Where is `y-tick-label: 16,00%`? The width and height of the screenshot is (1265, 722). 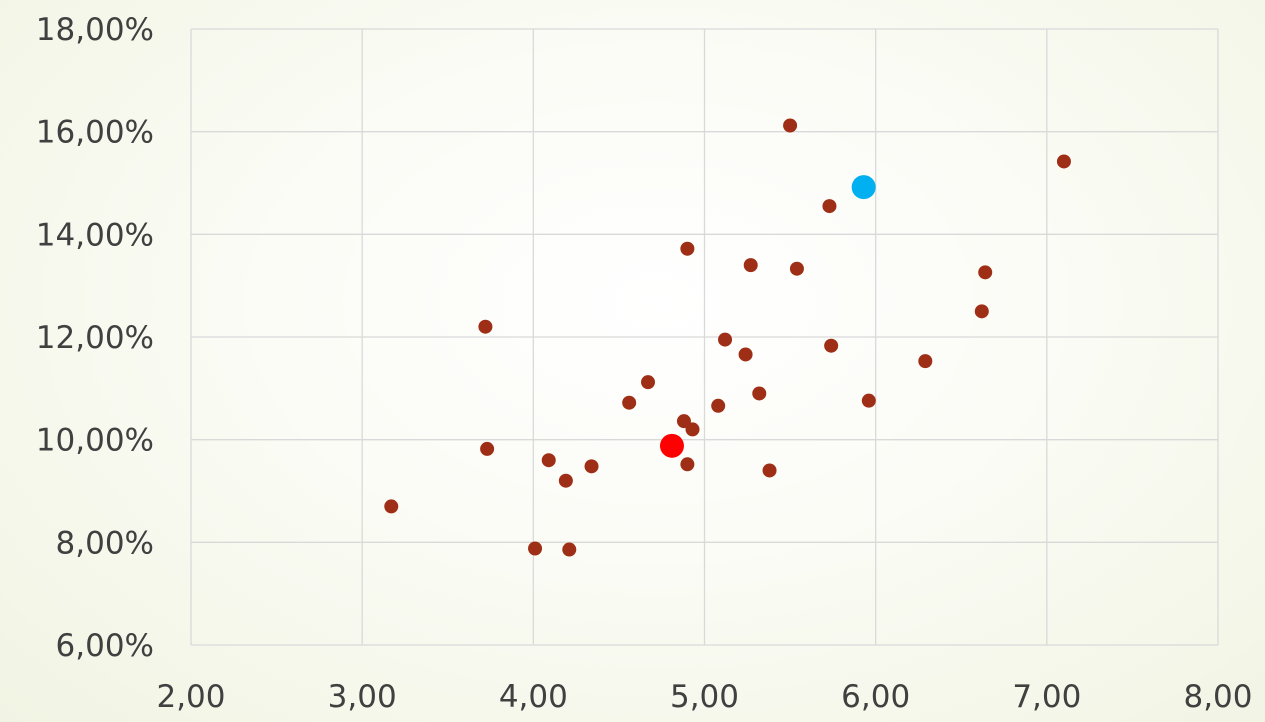 y-tick-label: 16,00% is located at coordinates (95, 133).